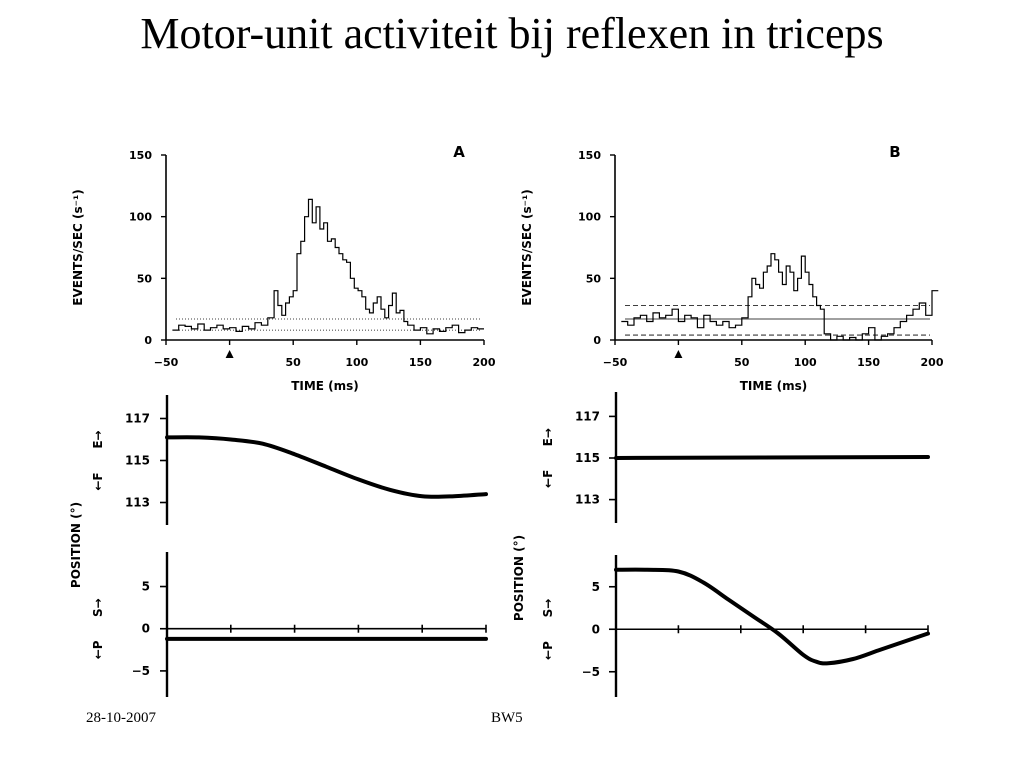 This screenshot has height=768, width=1024. What do you see at coordinates (742, 362) in the screenshot?
I see `hist-b-x-tick-label: 50` at bounding box center [742, 362].